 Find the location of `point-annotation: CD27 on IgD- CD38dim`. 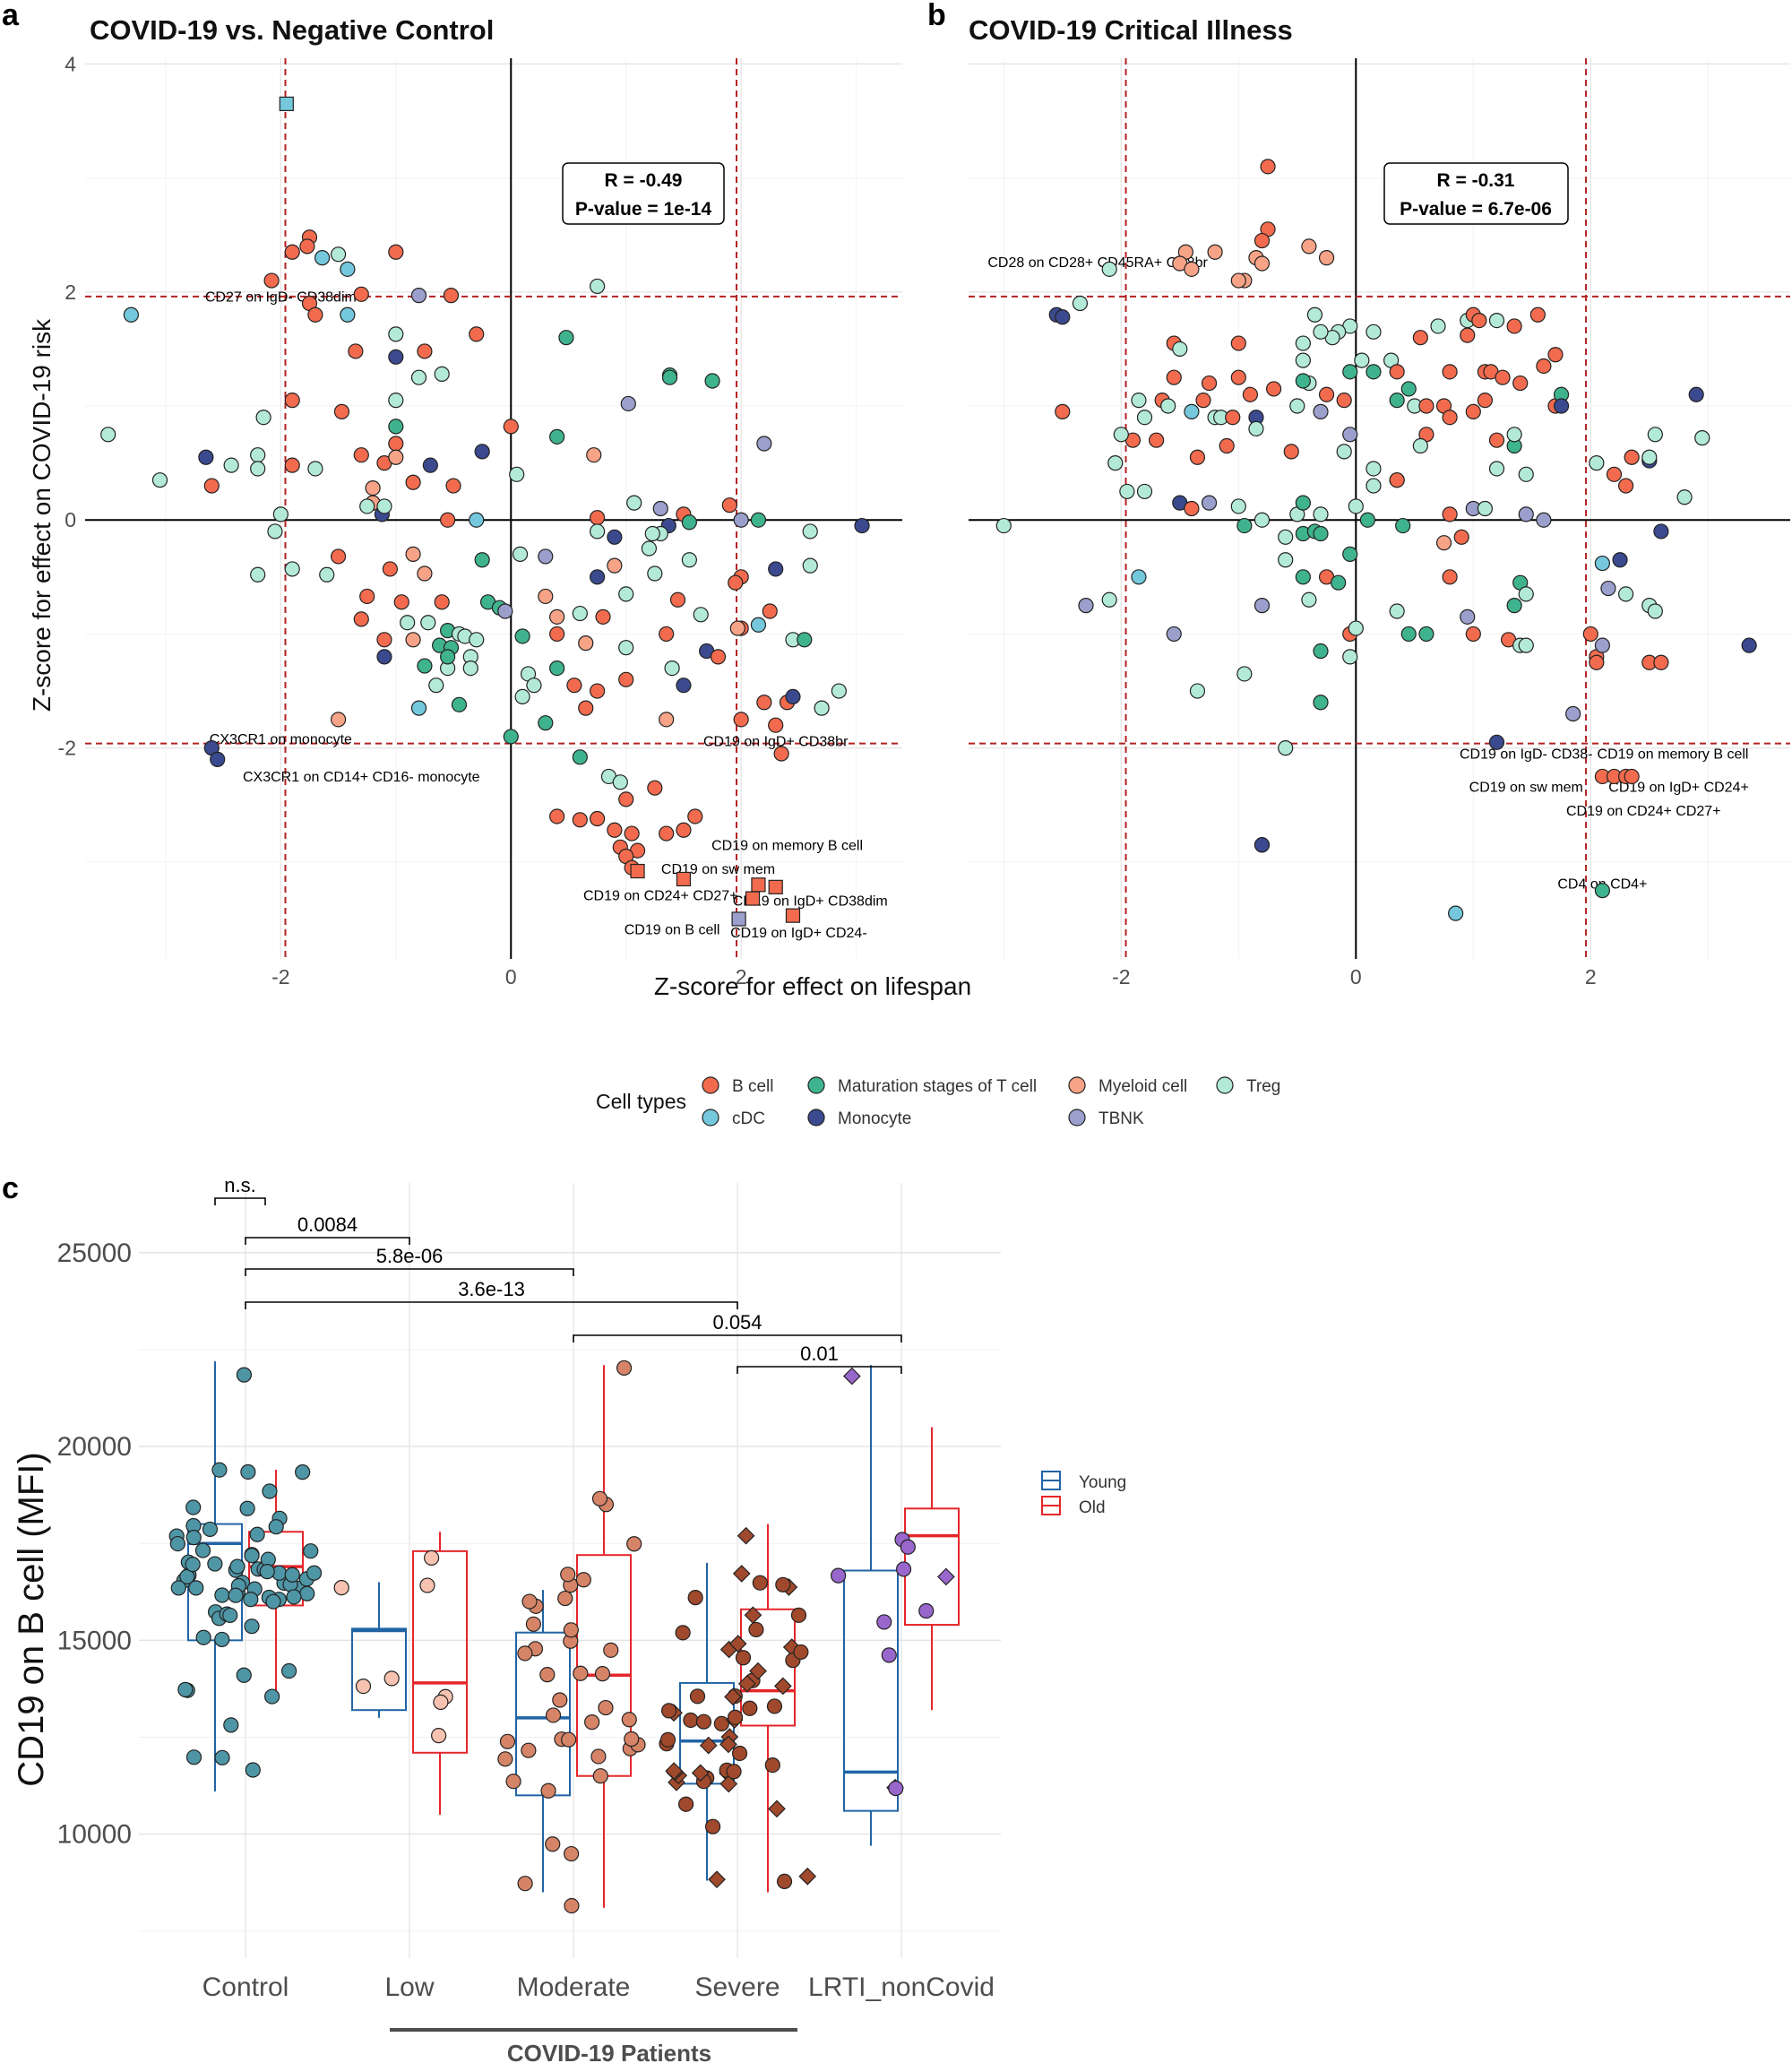

point-annotation: CD27 on IgD- CD38dim is located at coordinates (281, 297).